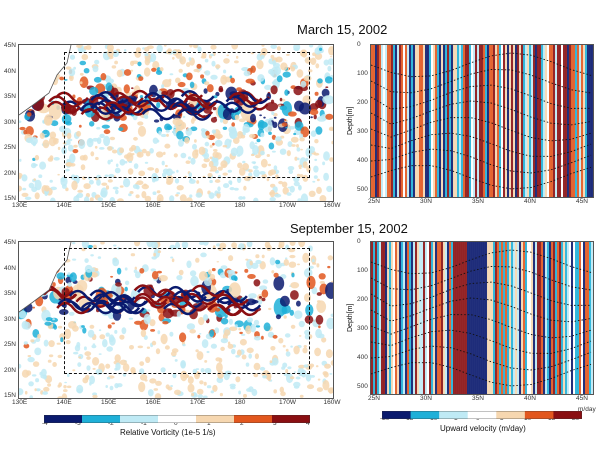 The height and width of the screenshot is (454, 606). Describe the element at coordinates (350, 317) in the screenshot. I see `section-ylabel-september: Depth[m]` at that location.